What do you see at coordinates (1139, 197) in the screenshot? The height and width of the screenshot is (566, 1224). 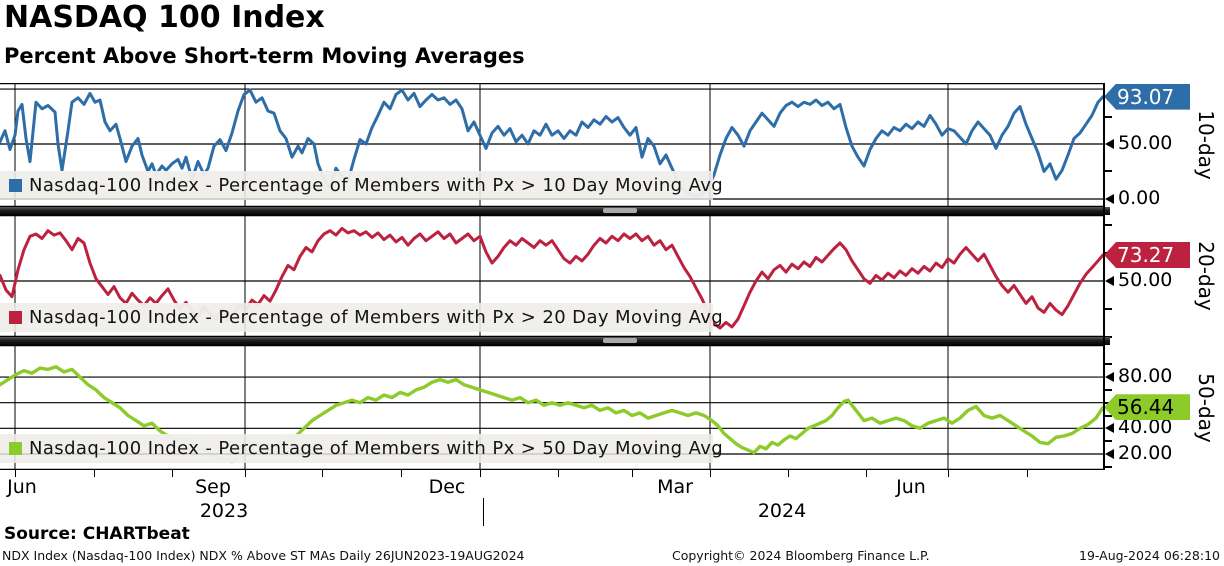 I see `axis-tick-label: 0.00` at bounding box center [1139, 197].